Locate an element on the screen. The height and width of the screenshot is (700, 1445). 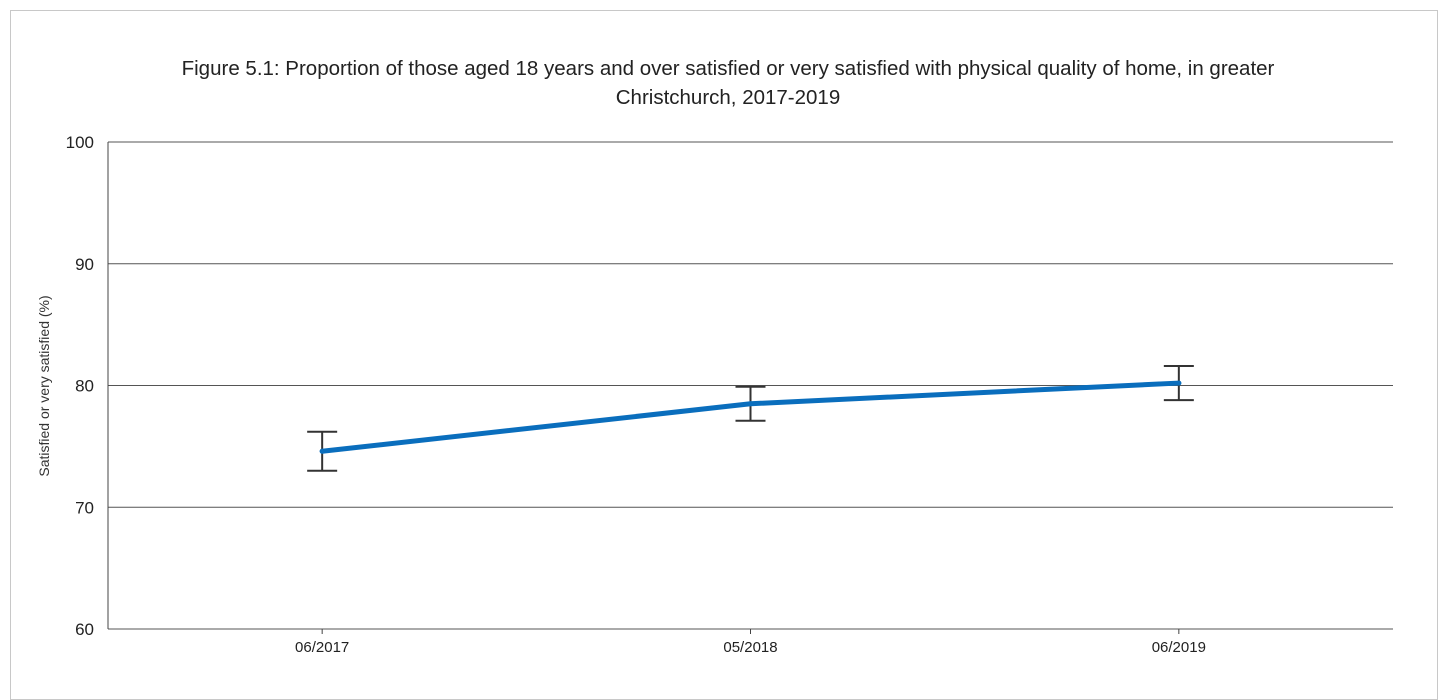
series-lines is located at coordinates (750, 417).